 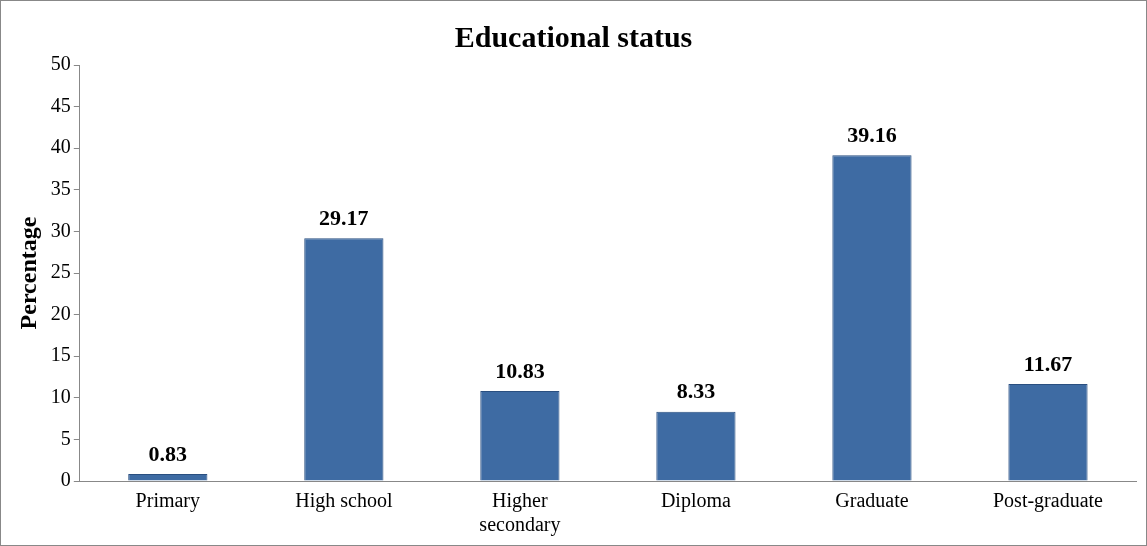 I want to click on x-tick-label: Post-graduate, so click(x=1048, y=501).